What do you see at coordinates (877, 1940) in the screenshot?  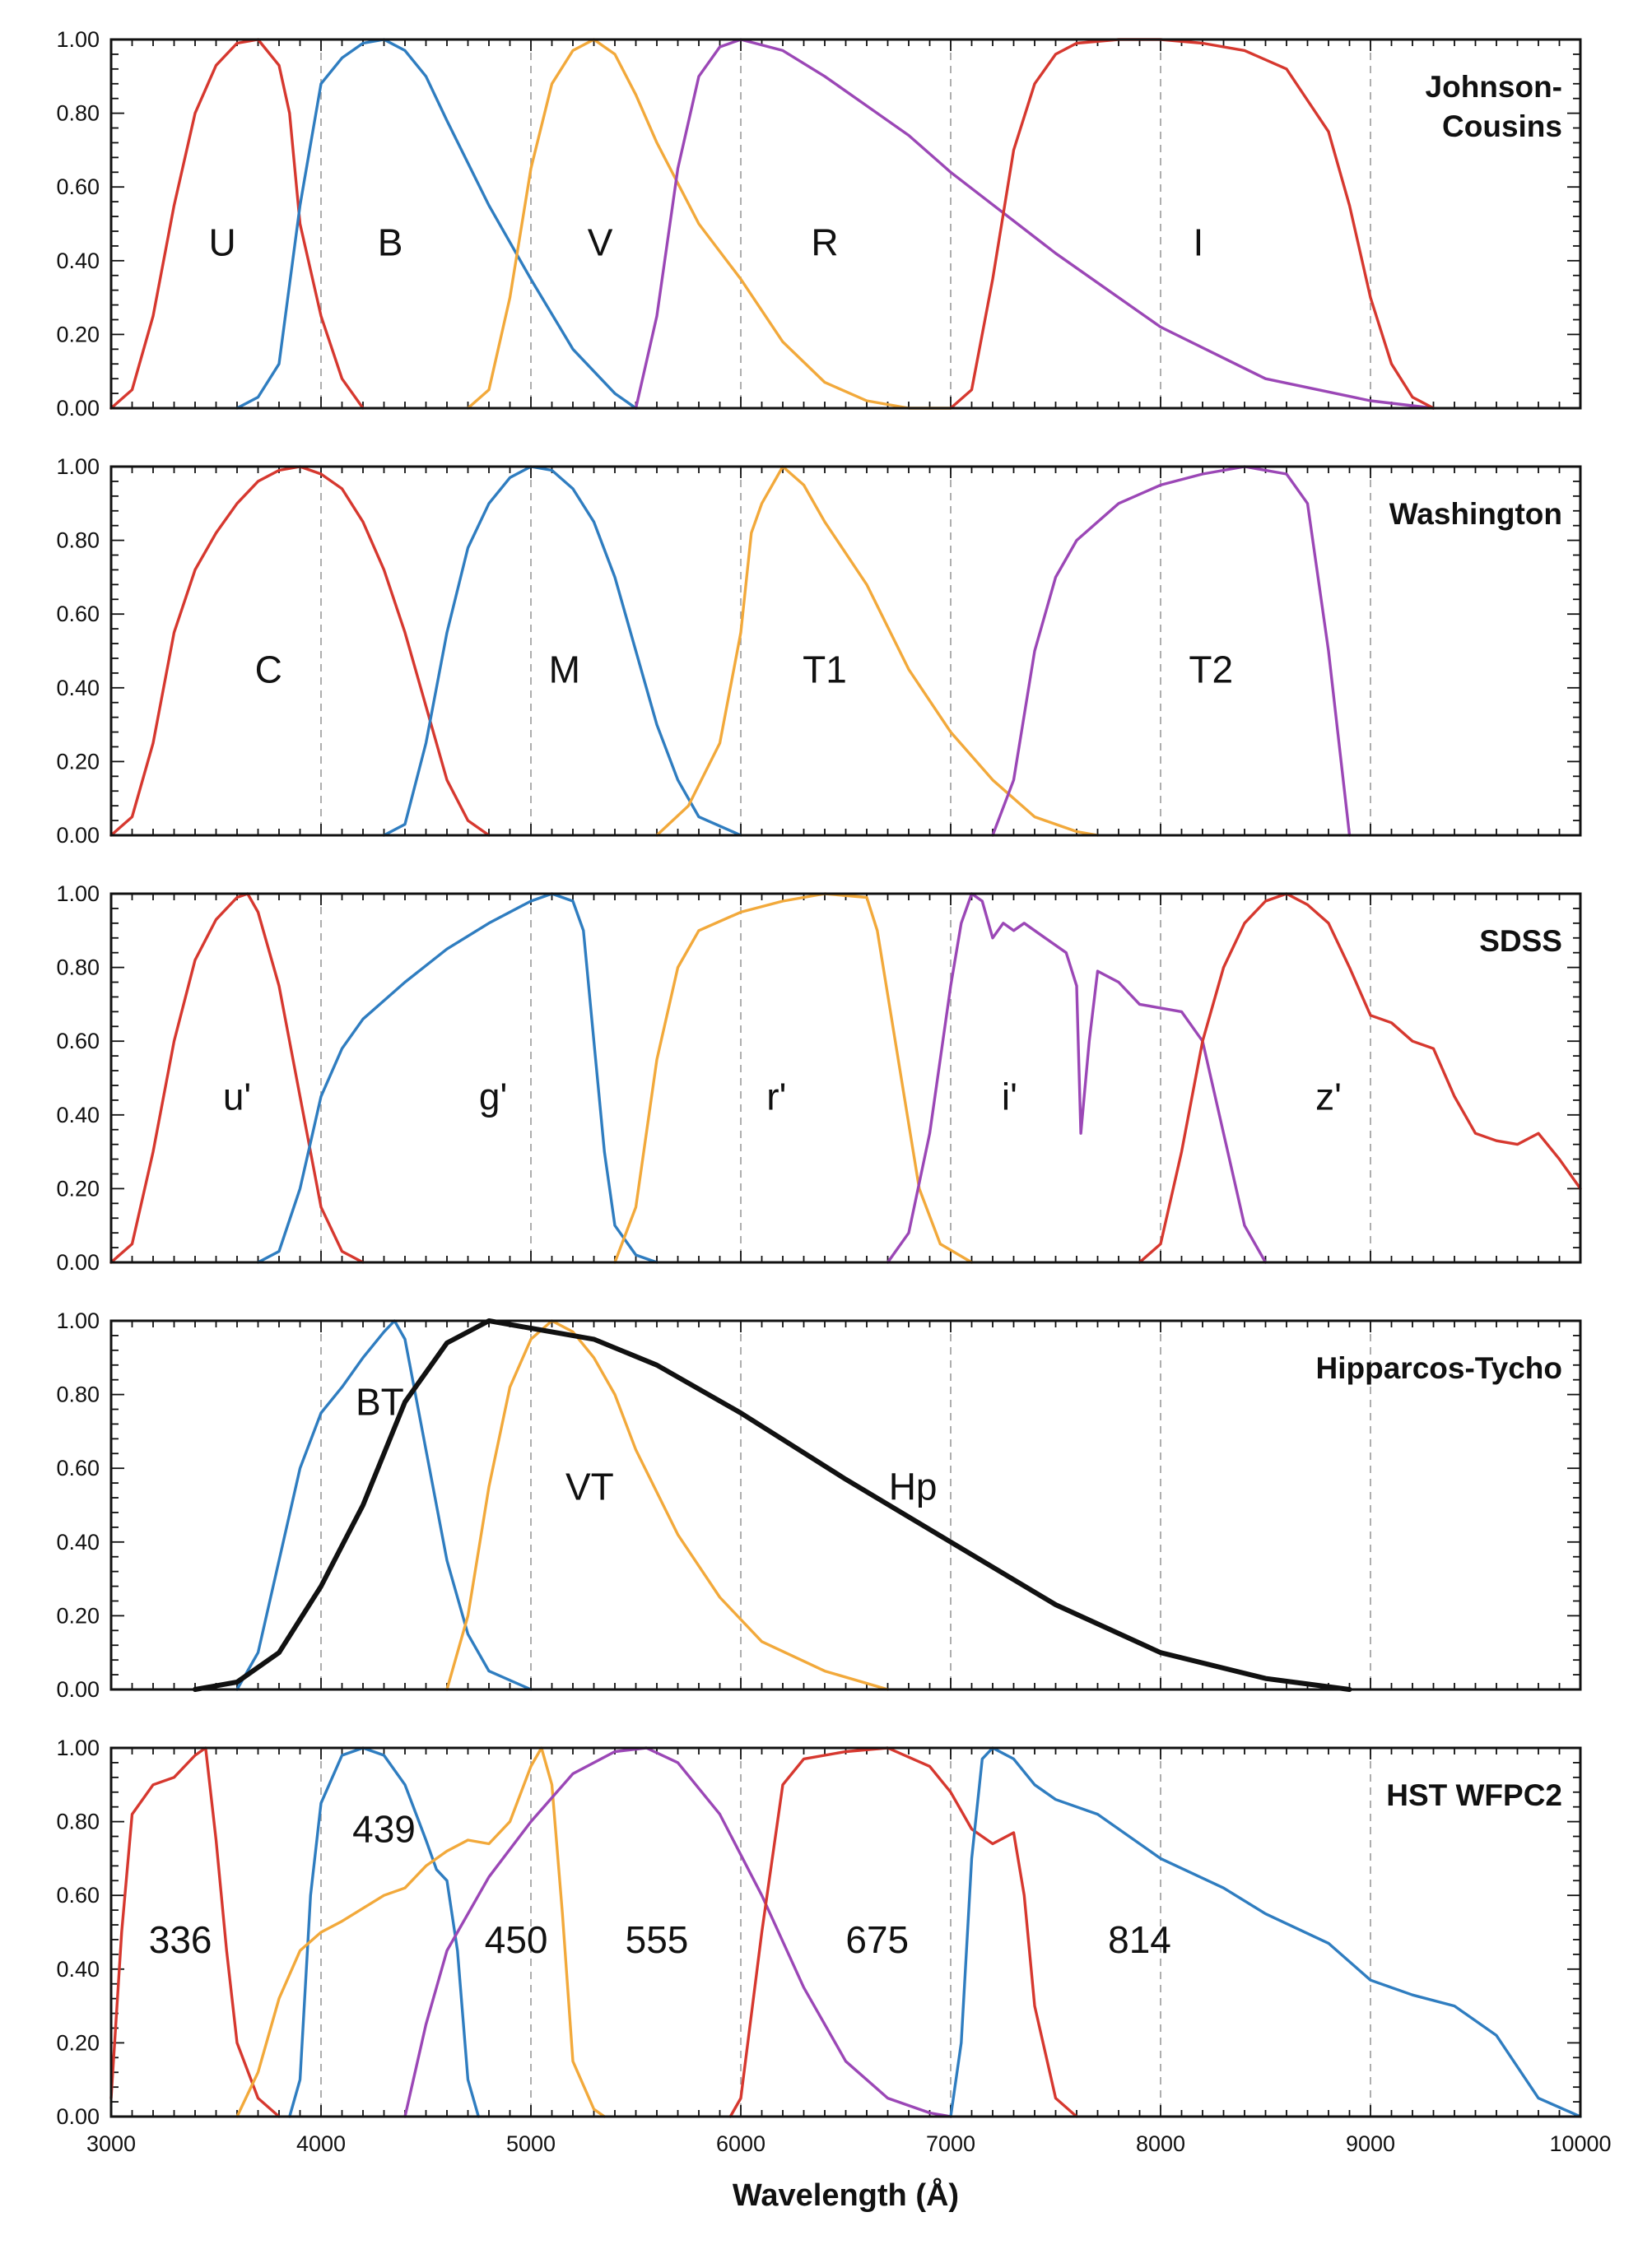 I see `band-label-675: 675` at bounding box center [877, 1940].